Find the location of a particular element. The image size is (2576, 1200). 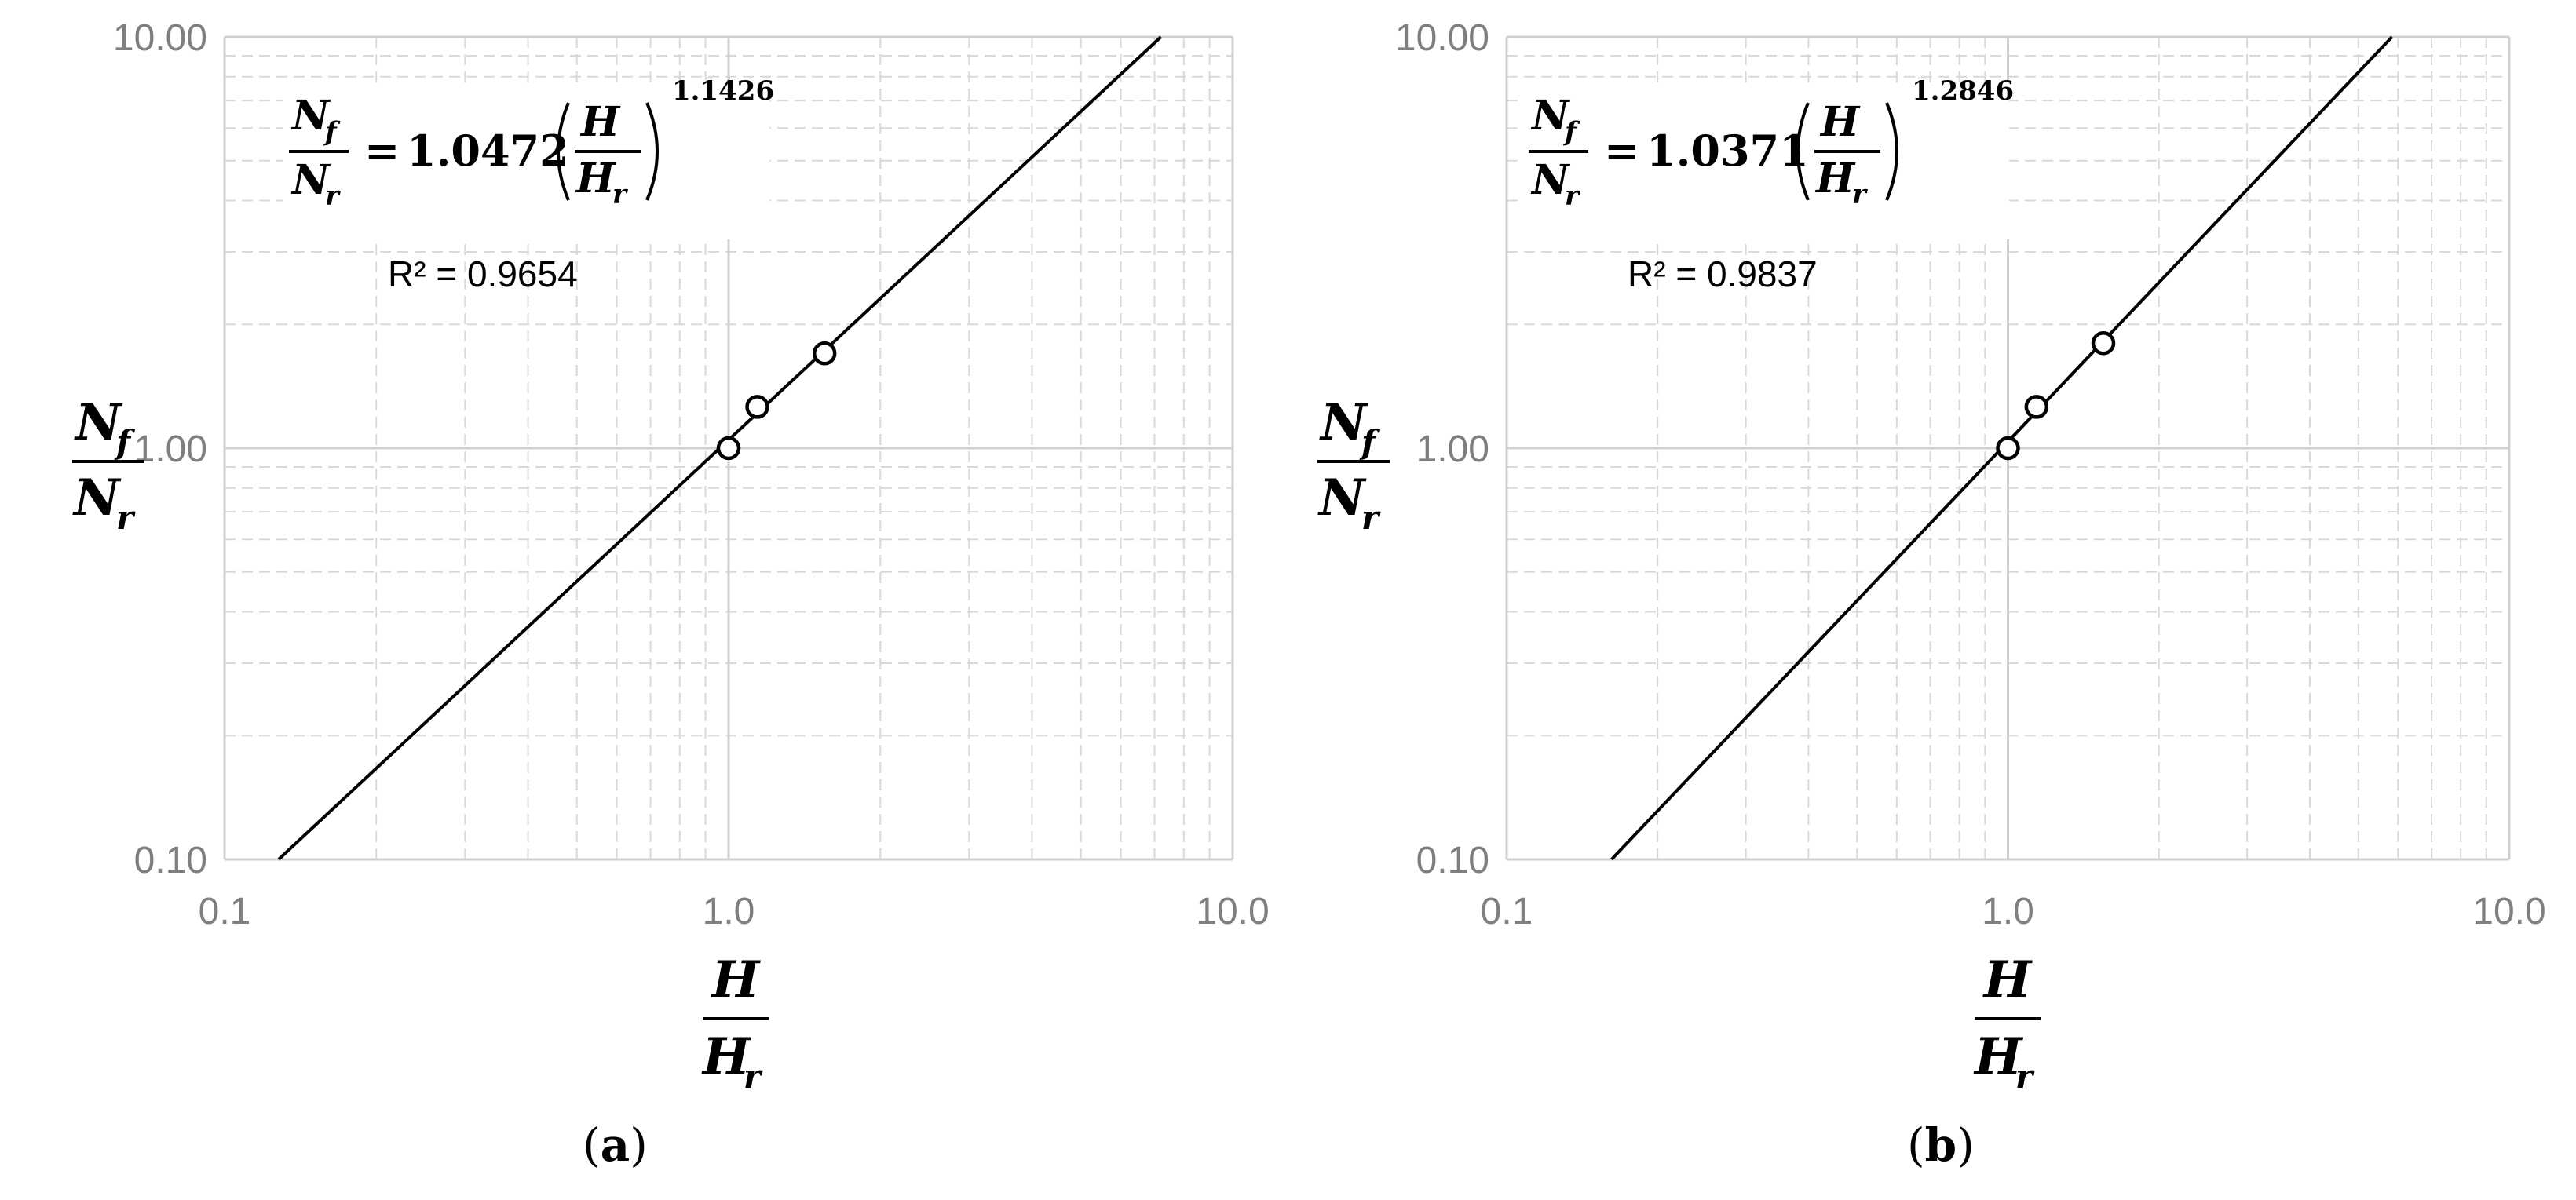

eq-exponent: 1.2846 is located at coordinates (1963, 91).